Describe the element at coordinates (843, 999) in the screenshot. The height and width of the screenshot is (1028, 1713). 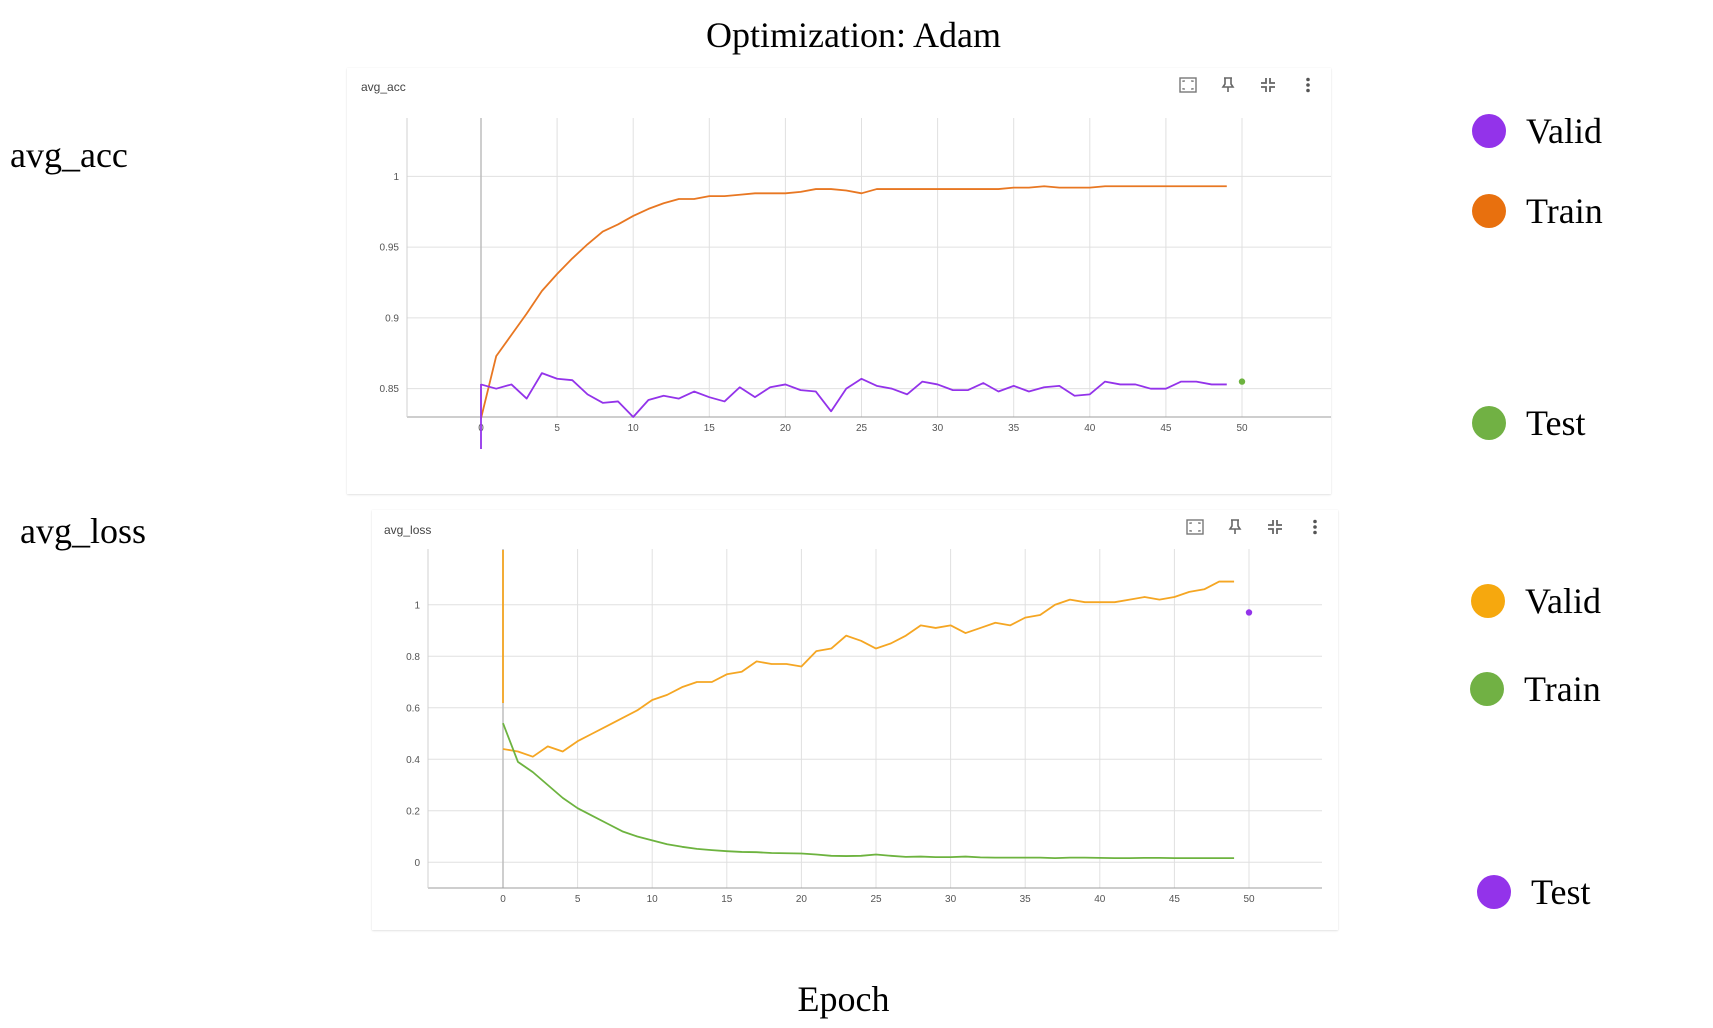
I see `x-axis-label-text: Epoch` at that location.